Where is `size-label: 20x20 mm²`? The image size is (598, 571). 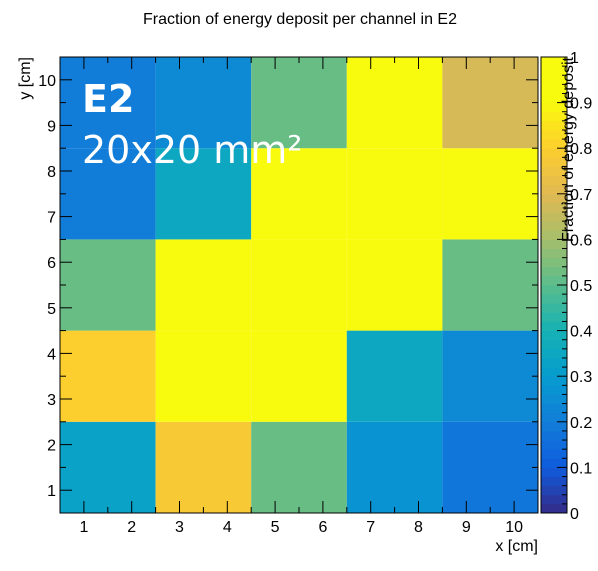
size-label: 20x20 mm² is located at coordinates (192, 150).